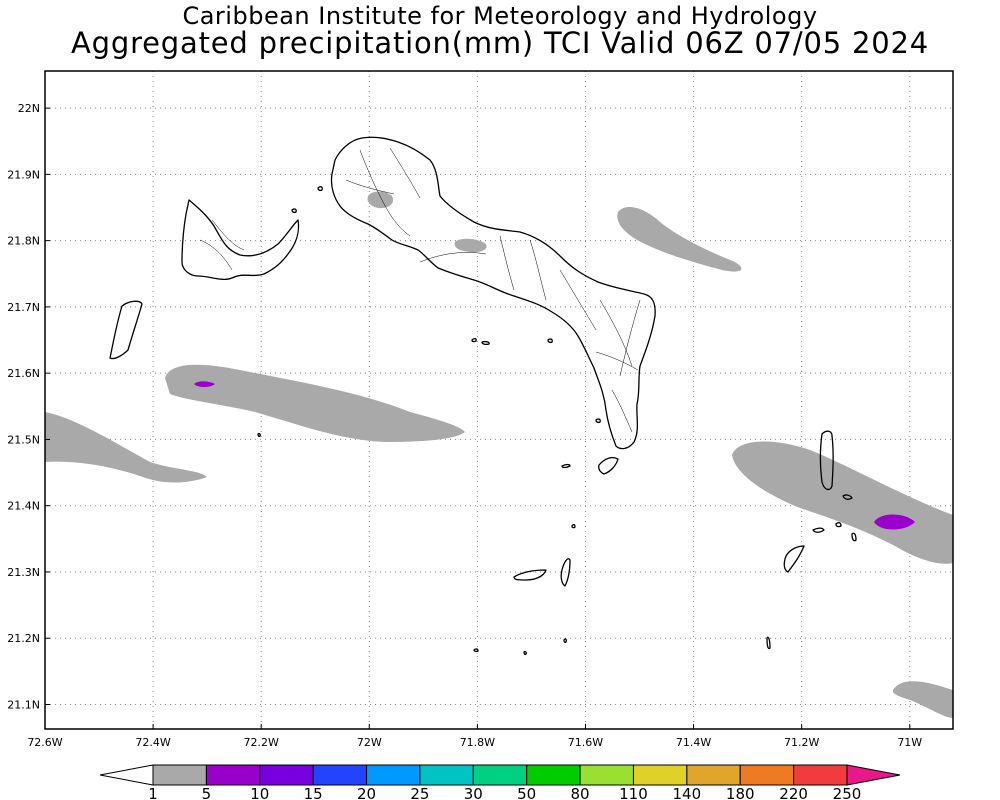  I want to click on precip-max-east, so click(894, 522).